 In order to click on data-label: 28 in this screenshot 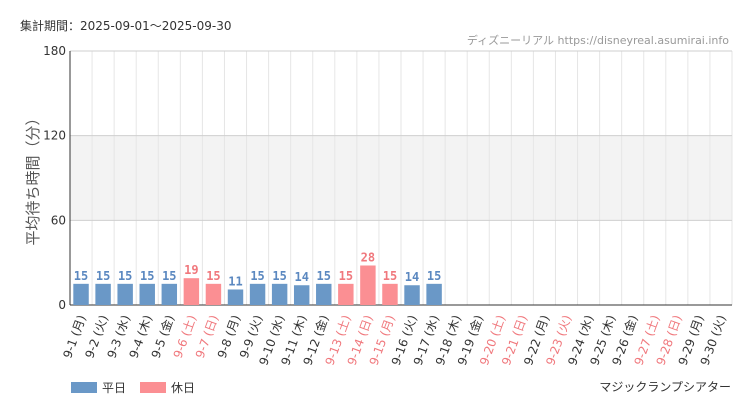, I will do `click(368, 257)`.